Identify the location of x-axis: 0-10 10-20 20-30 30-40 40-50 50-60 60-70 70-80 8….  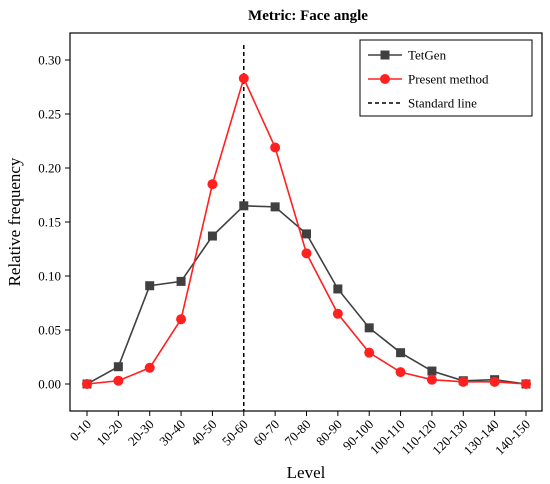
(300, 434).